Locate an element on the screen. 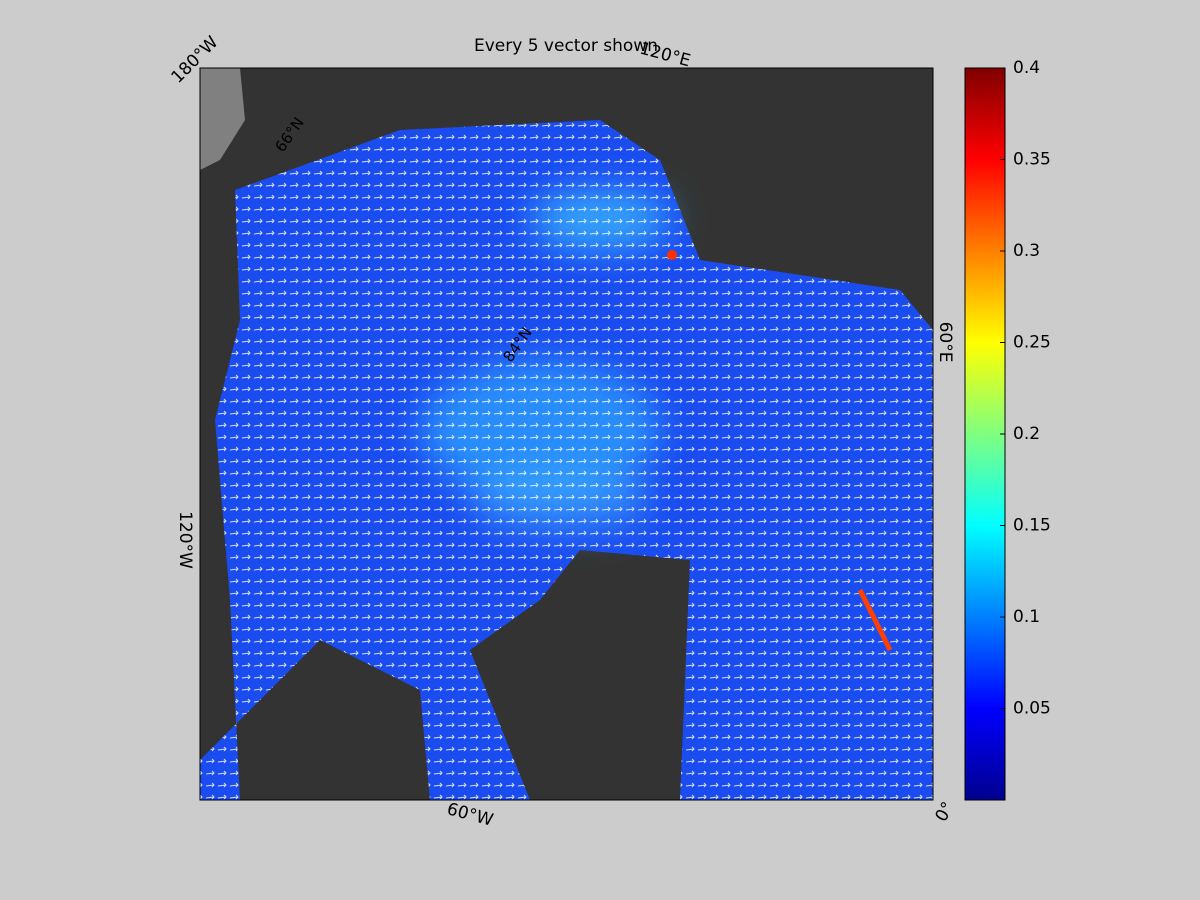 The image size is (1200, 900). colorbar-tick-label: 0.25 is located at coordinates (1032, 343).